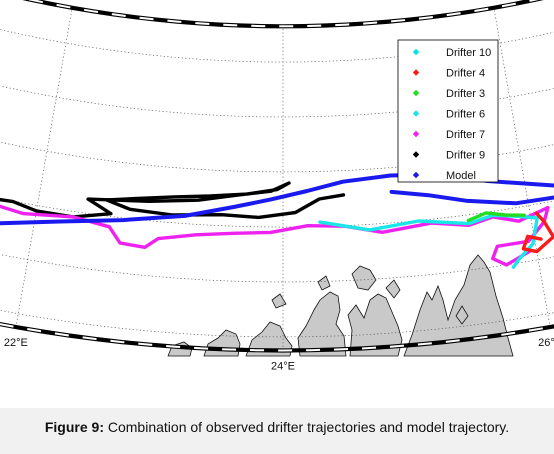 The height and width of the screenshot is (454, 554). I want to click on drifter-6-trajectory, so click(428, 241).